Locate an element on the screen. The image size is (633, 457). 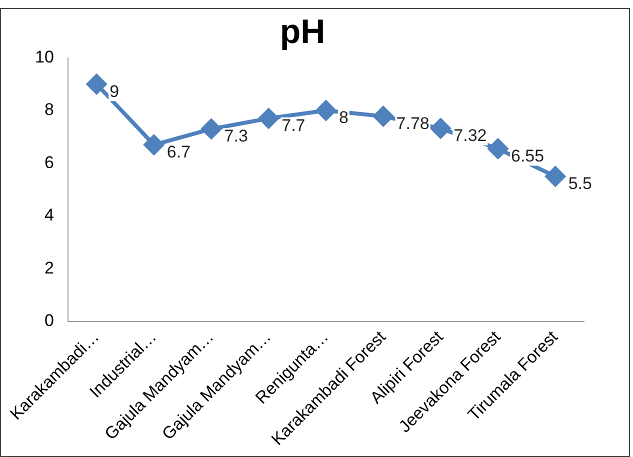
chart-title: pH is located at coordinates (303, 31).